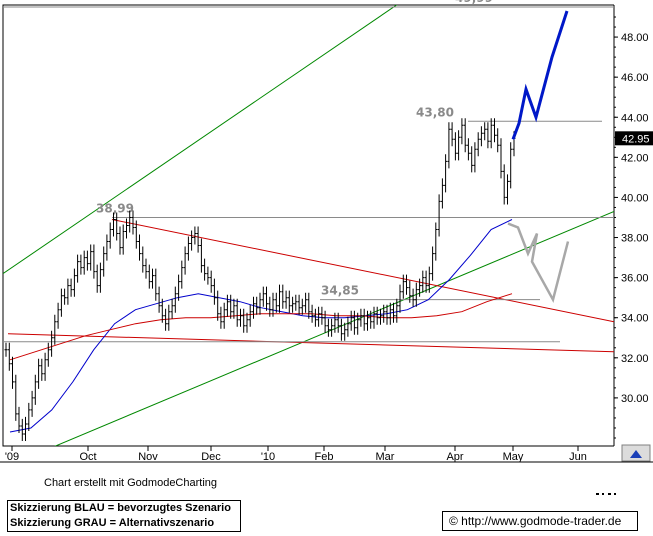 This screenshot has width=653, height=536. Describe the element at coordinates (513, 457) in the screenshot. I see `x-tick-label: May` at that location.